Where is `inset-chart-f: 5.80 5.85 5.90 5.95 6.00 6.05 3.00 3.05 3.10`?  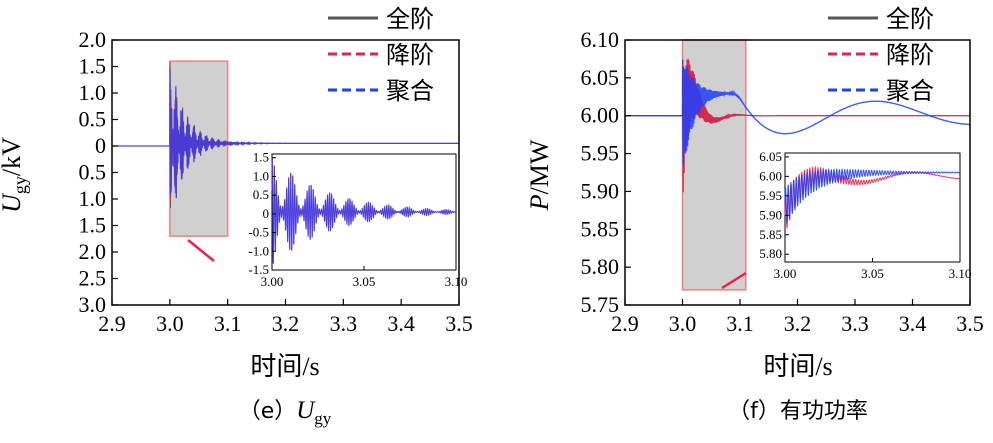
inset-chart-f: 5.80 5.85 5.90 5.95 6.00 6.05 3.00 3.05 3.10 is located at coordinates (865, 215).